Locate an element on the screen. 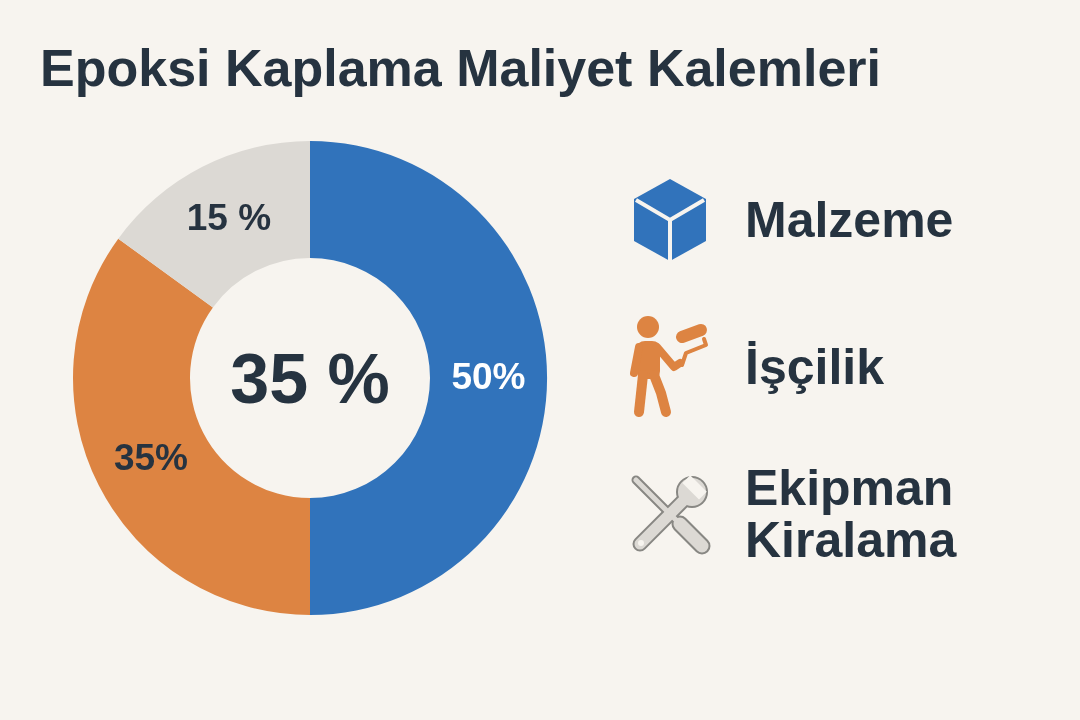 The width and height of the screenshot is (1080, 720). data-label: 15 % is located at coordinates (229, 217).